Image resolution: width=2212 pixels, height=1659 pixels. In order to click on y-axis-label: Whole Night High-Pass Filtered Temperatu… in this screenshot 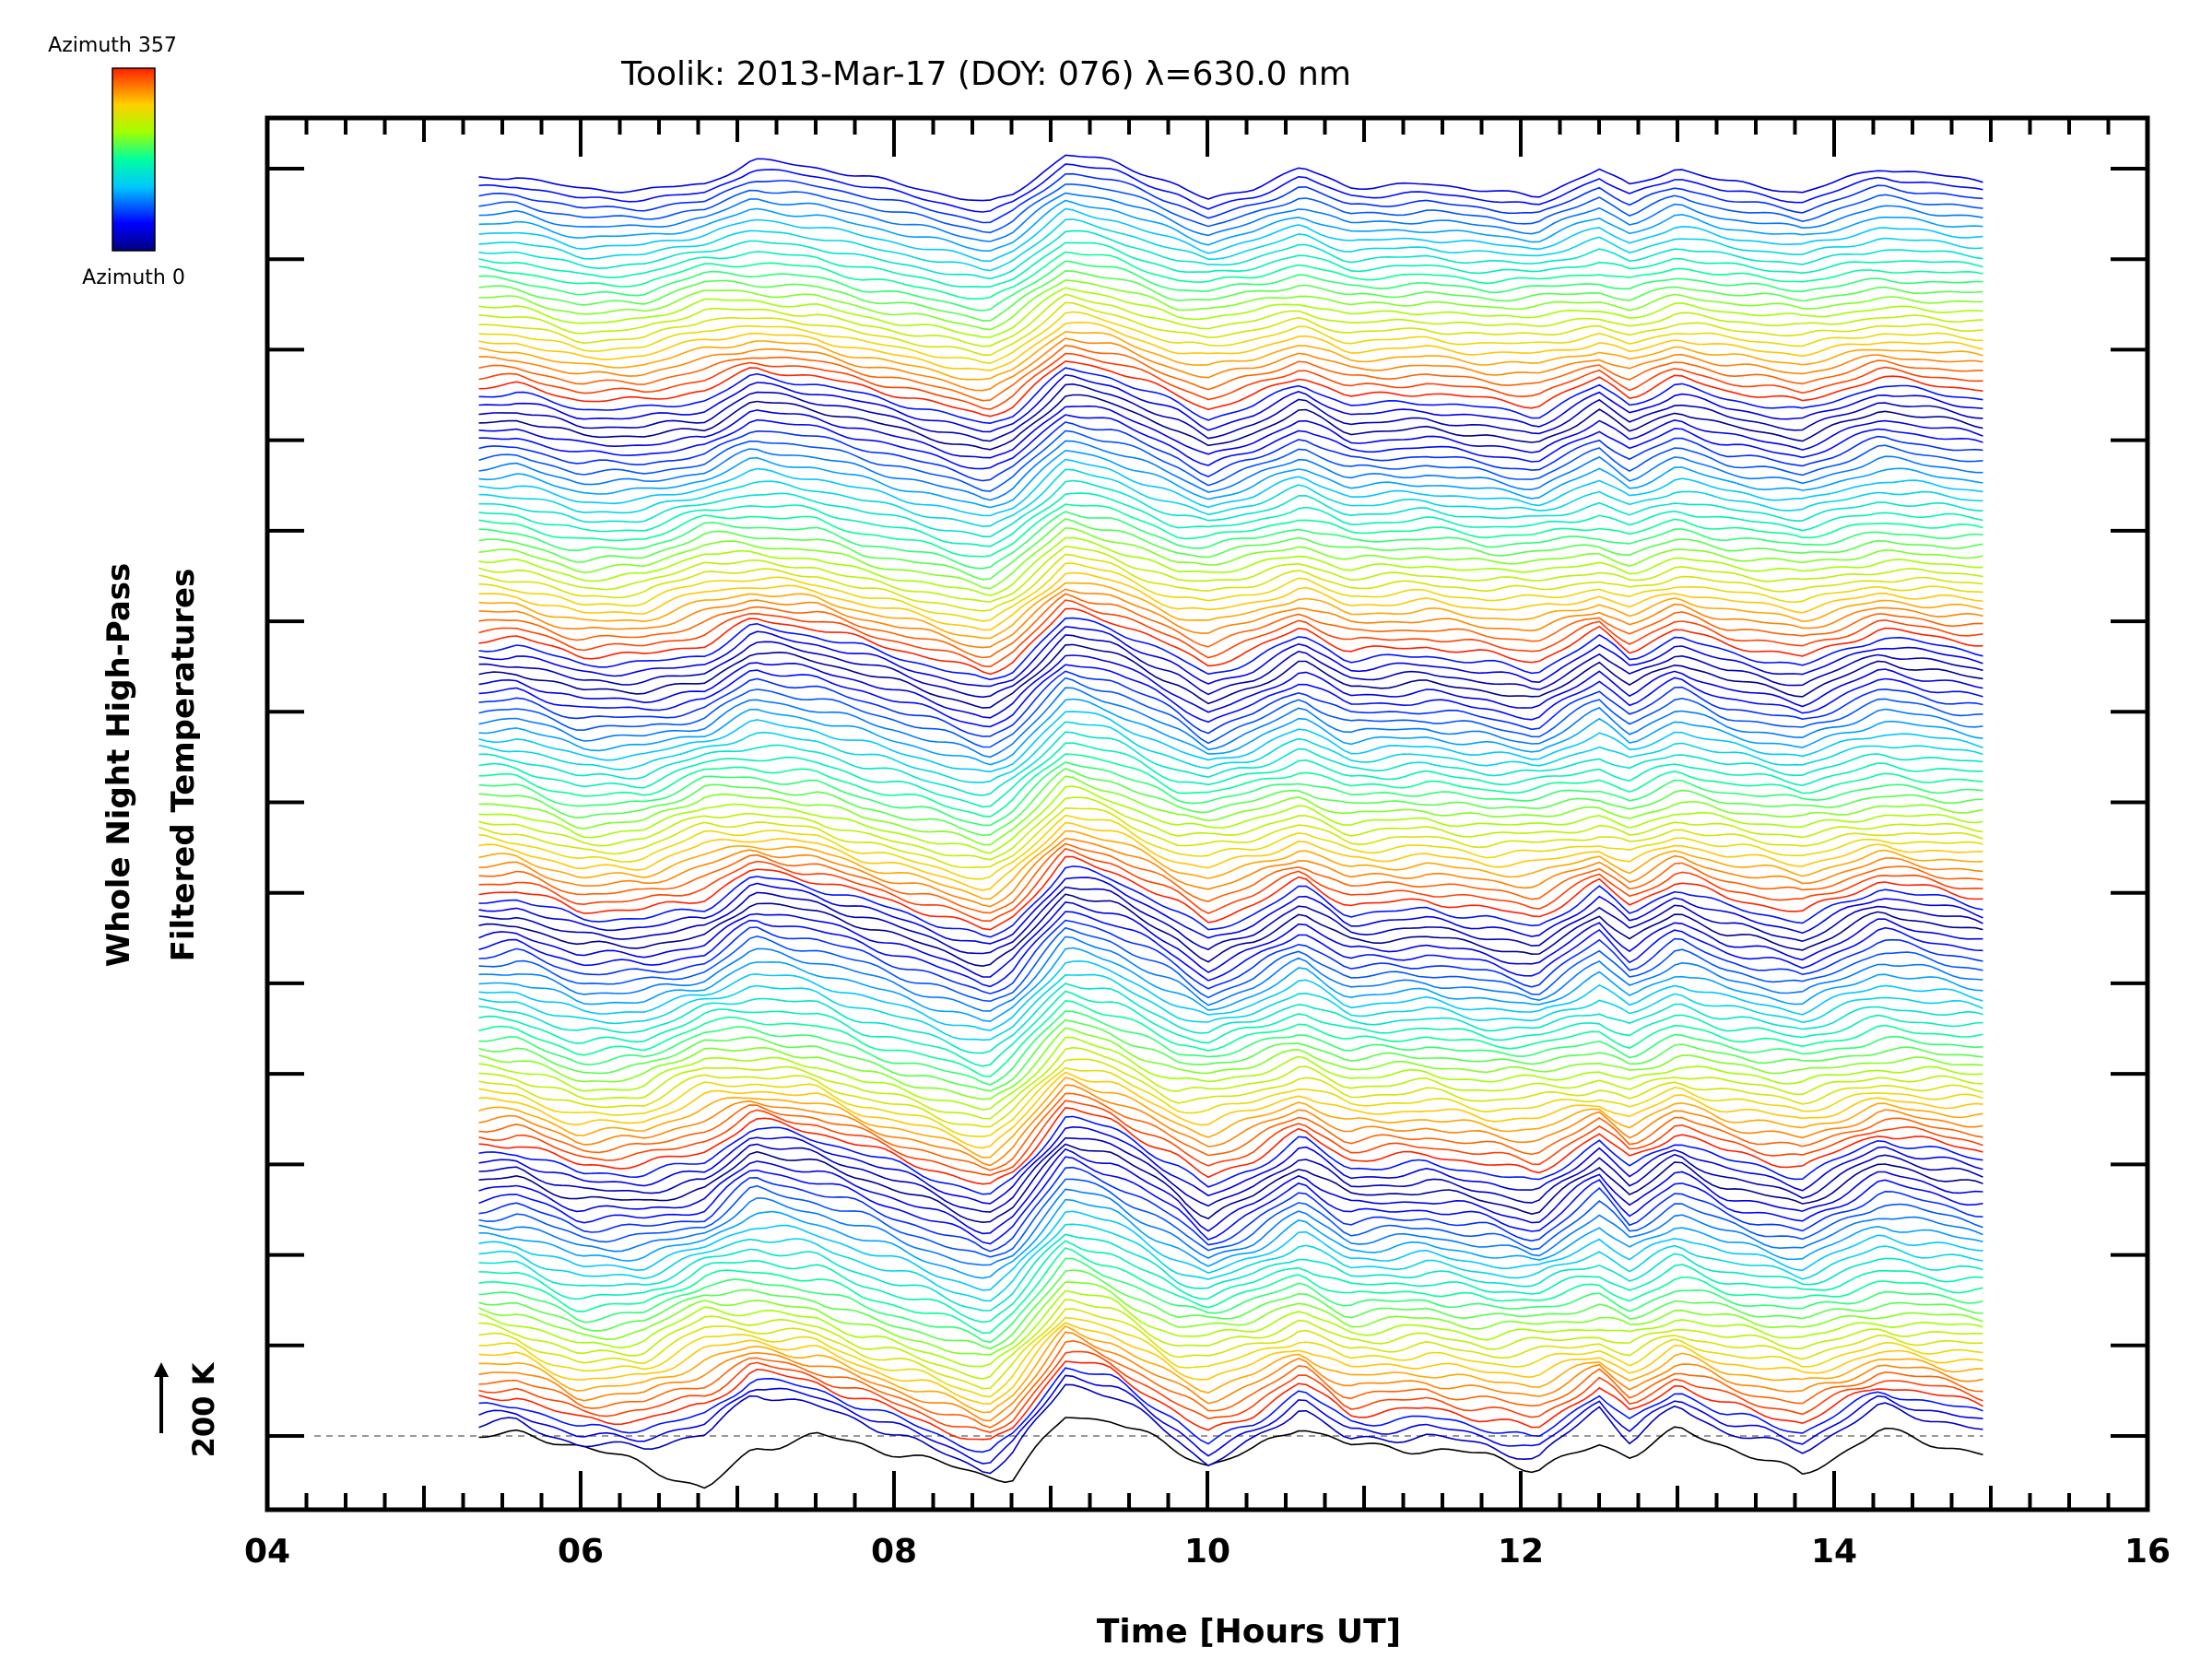, I will do `click(151, 765)`.